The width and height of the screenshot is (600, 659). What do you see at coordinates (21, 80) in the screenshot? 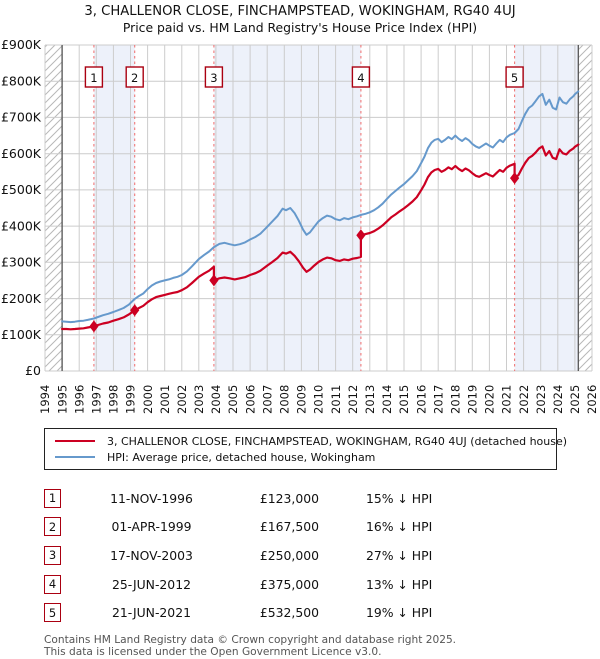
I see `svg-text: £800K` at bounding box center [21, 80].